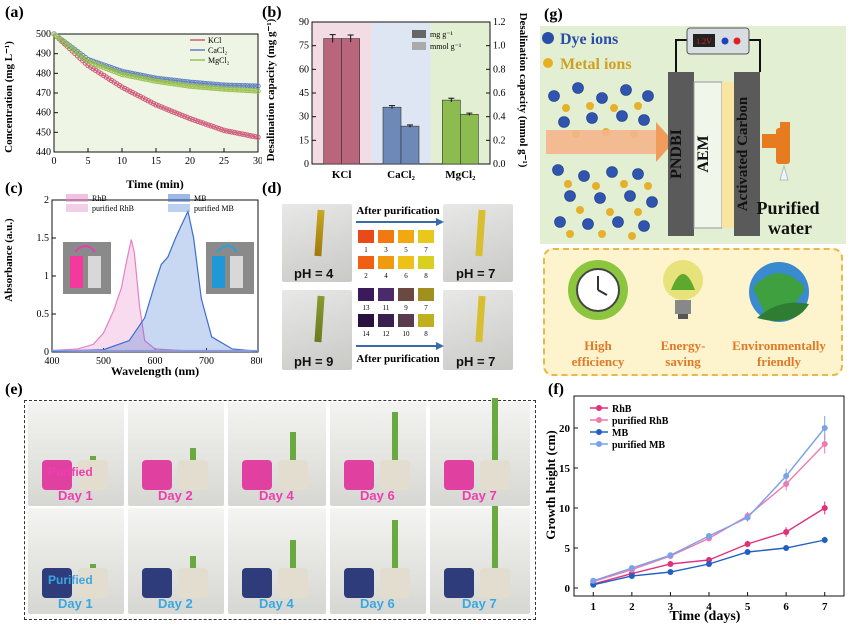 The height and width of the screenshot is (627, 851). What do you see at coordinates (779, 361) in the screenshot?
I see `benefit-3b: friendly` at bounding box center [779, 361].